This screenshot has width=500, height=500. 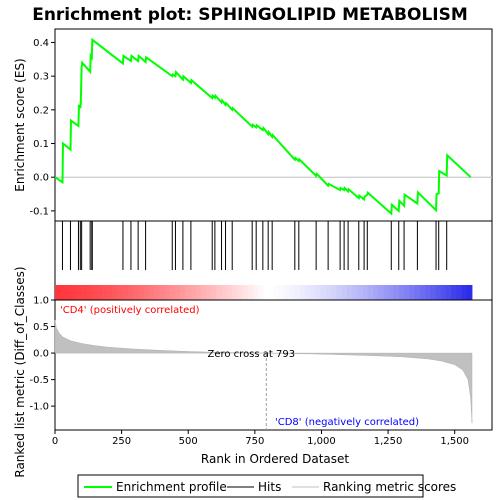 I want to click on es-axis-ticks: 0.4 0.3 0.2 0.1 0.0 -0.1, so click(x=42, y=127).